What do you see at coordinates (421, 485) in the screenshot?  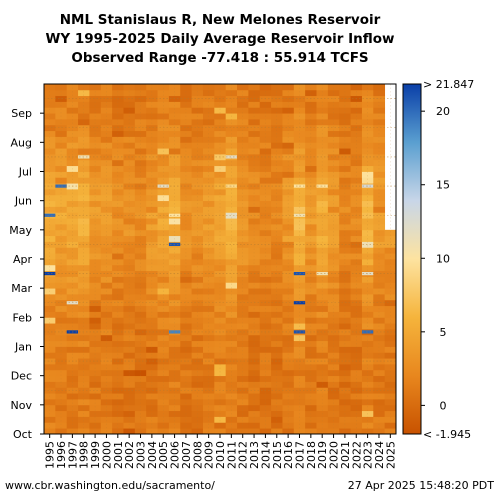 I see `footer-timestamp: 27 Apr 2025 15:48:20 PDT` at bounding box center [421, 485].